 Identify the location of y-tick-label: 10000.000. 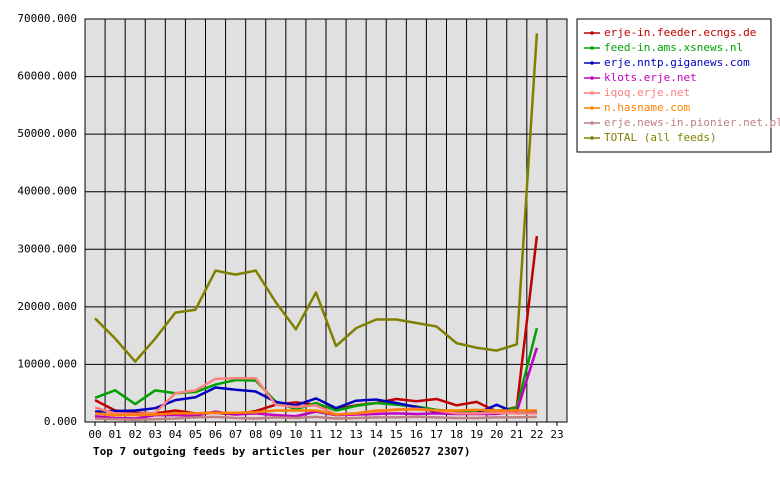
(47, 363).